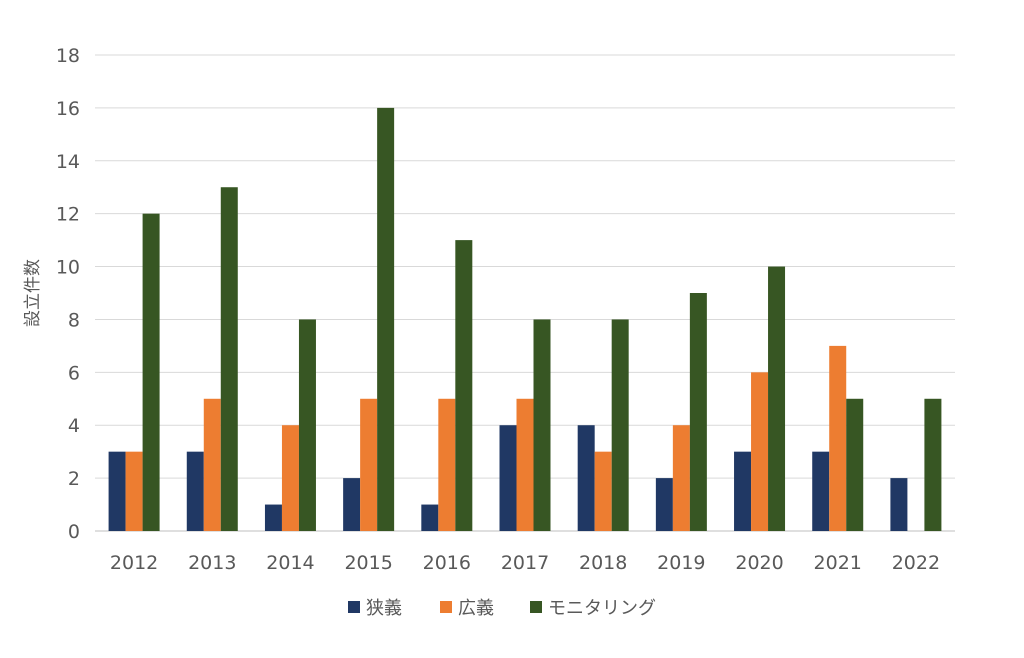  I want to click on x-tick-label: 2019, so click(681, 563).